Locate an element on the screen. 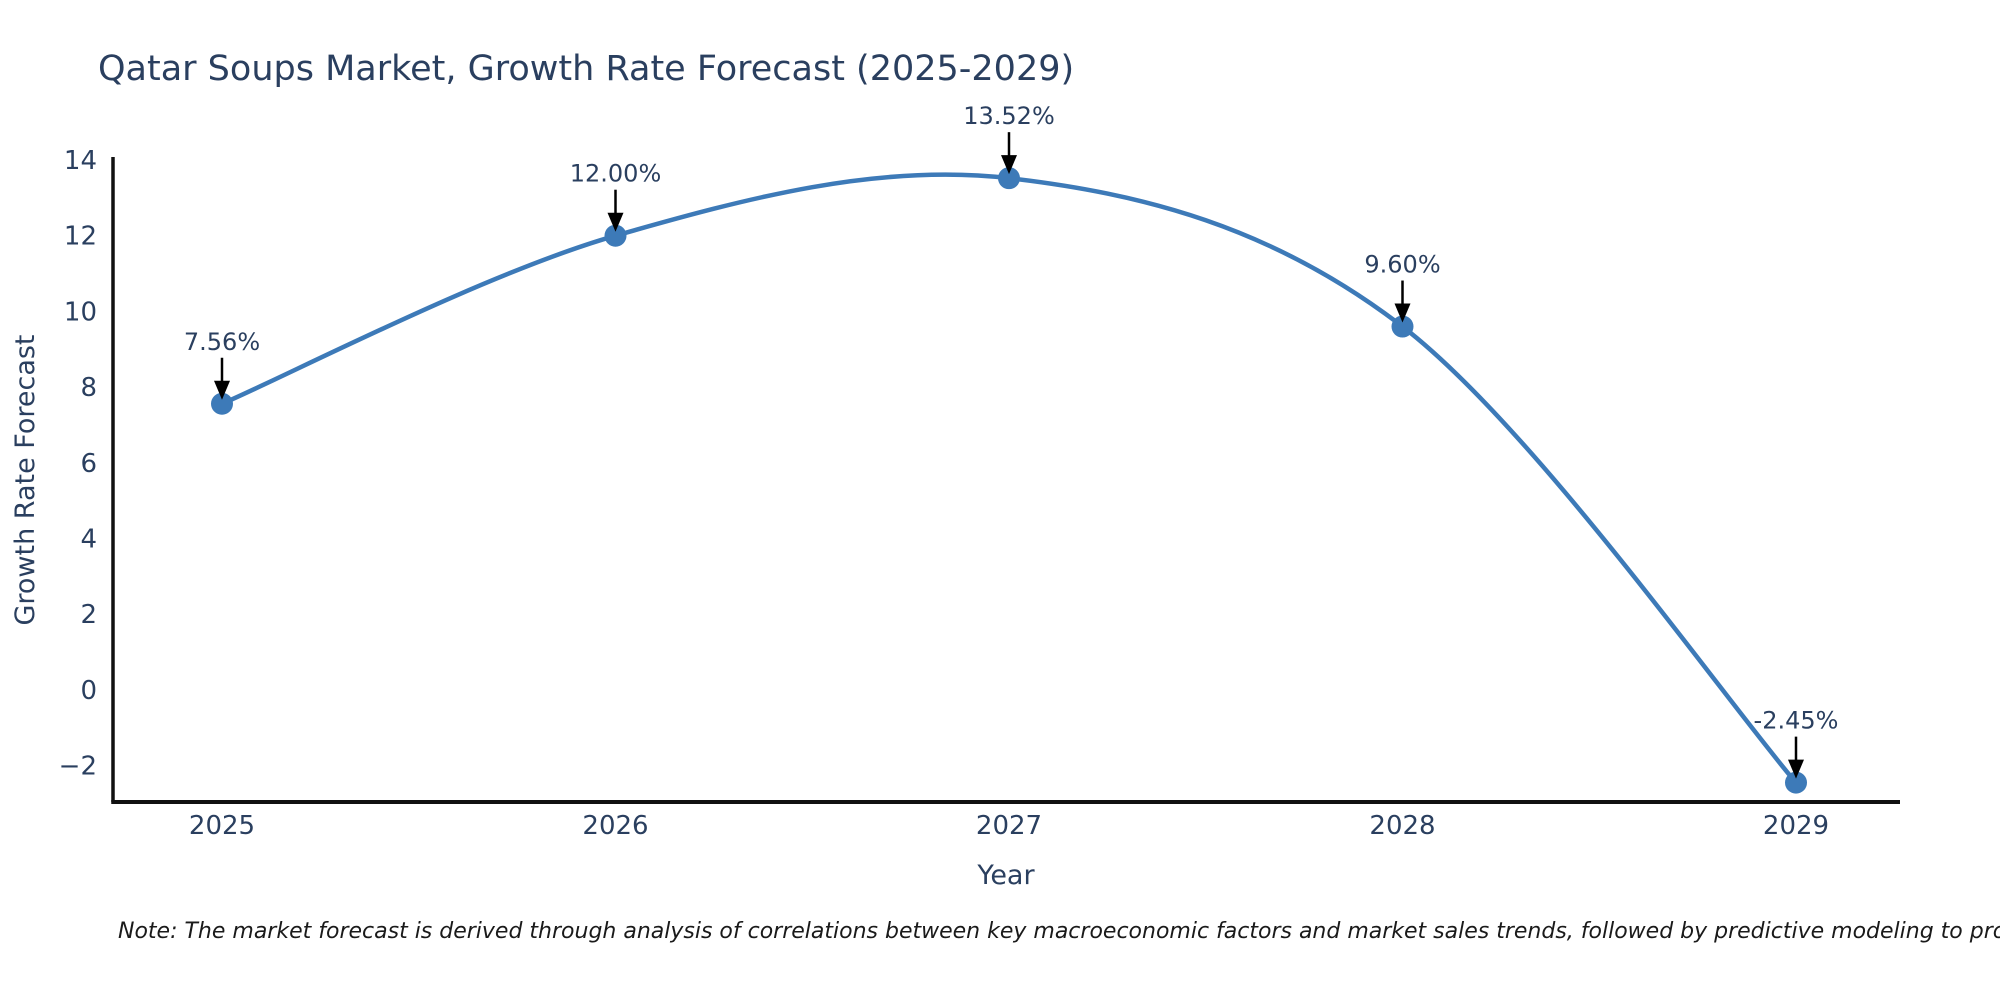  y-axis-title: Growth Rate Forecast is located at coordinates (25, 479).